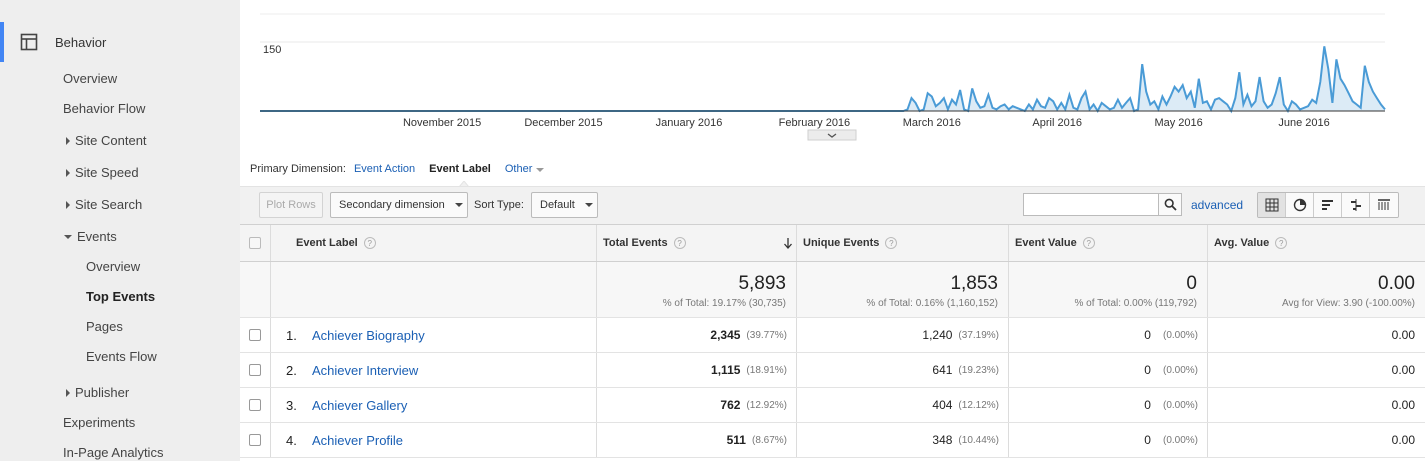 This screenshot has width=1425, height=461. Describe the element at coordinates (932, 303) in the screenshot. I see `total-subtext: % of Total: 0.16% (1,160,152)` at that location.